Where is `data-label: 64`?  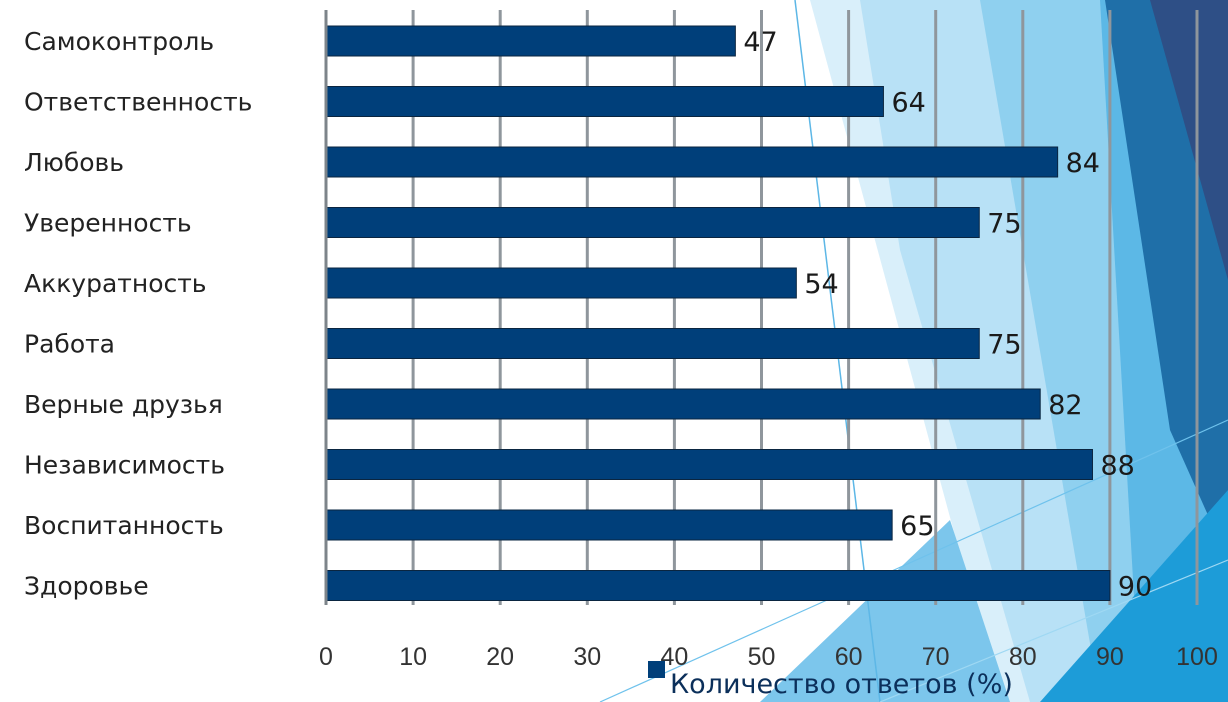 data-label: 64 is located at coordinates (908, 103).